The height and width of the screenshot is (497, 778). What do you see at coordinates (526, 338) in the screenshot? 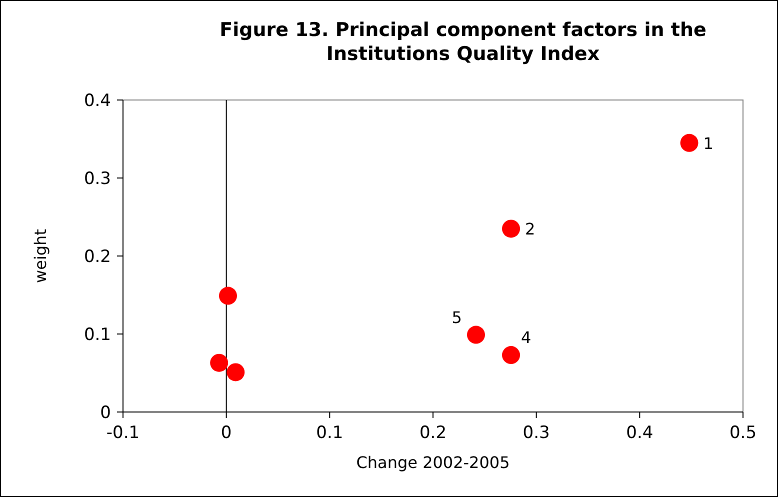
I see `annotation: 4` at bounding box center [526, 338].